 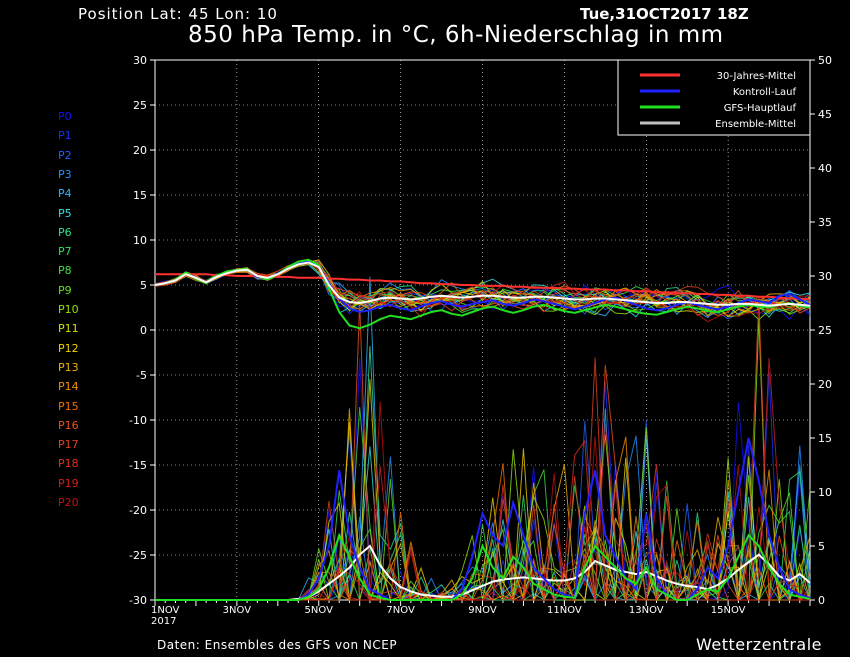 I want to click on right-tick-label: 45, so click(x=825, y=114).